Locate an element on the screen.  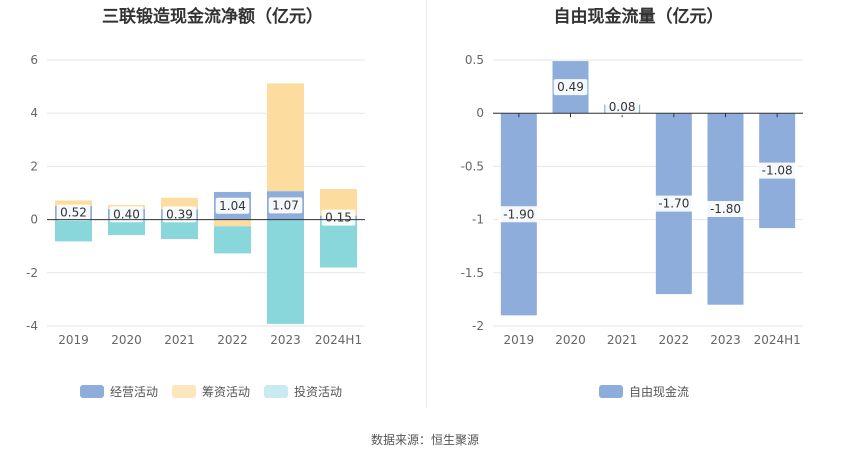
data-label-right-2024H1-bg is located at coordinates (777, 170).